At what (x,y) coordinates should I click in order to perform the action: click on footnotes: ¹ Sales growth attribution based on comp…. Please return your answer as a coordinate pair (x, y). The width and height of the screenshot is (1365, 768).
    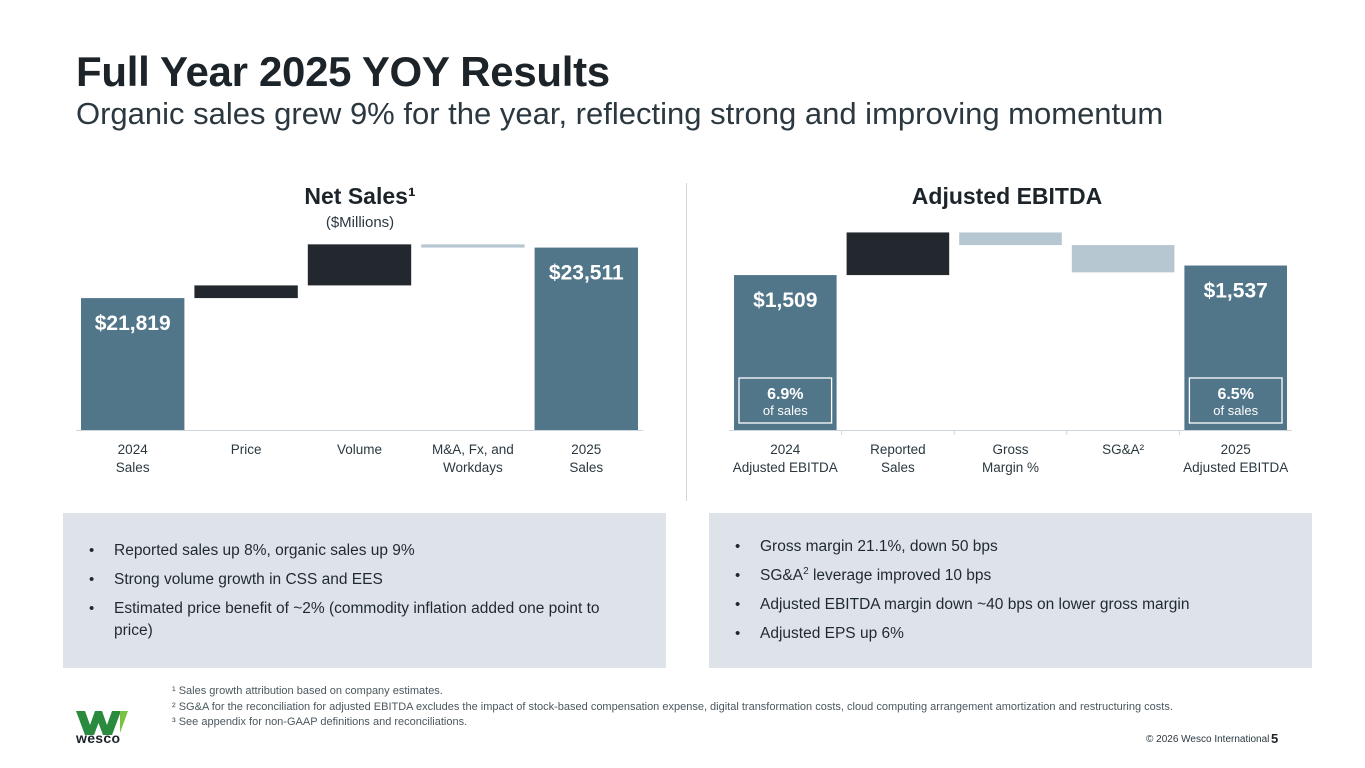
    Looking at the image, I should click on (677, 707).